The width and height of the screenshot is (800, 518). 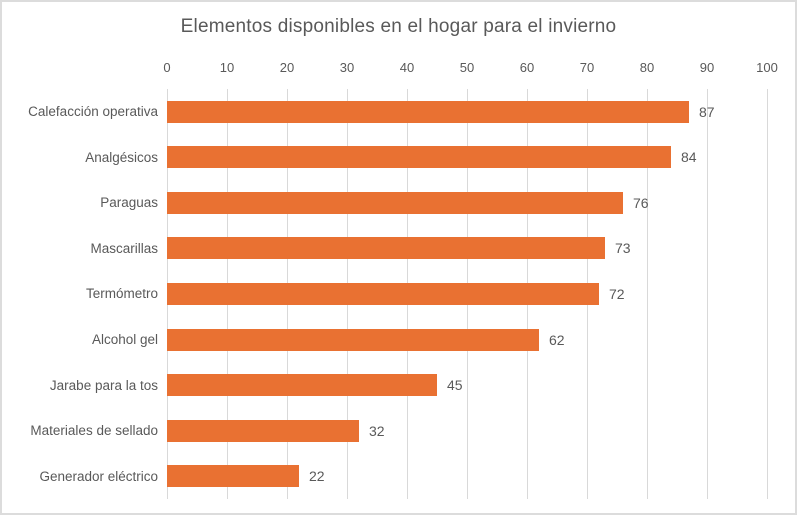 I want to click on value-label: 62, so click(x=557, y=339).